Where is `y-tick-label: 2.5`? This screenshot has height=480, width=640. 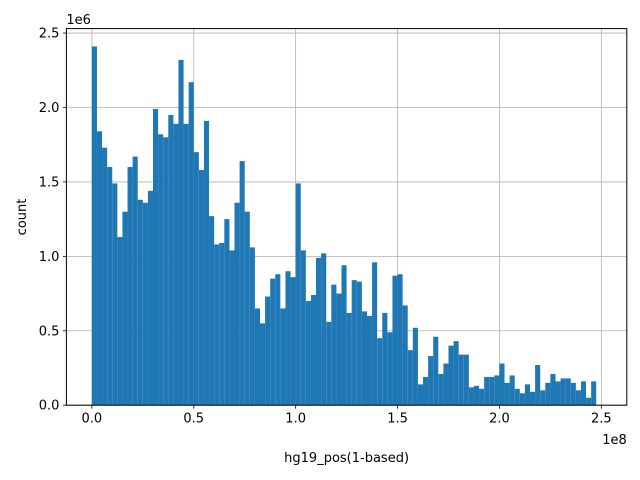 y-tick-label: 2.5 is located at coordinates (49, 34).